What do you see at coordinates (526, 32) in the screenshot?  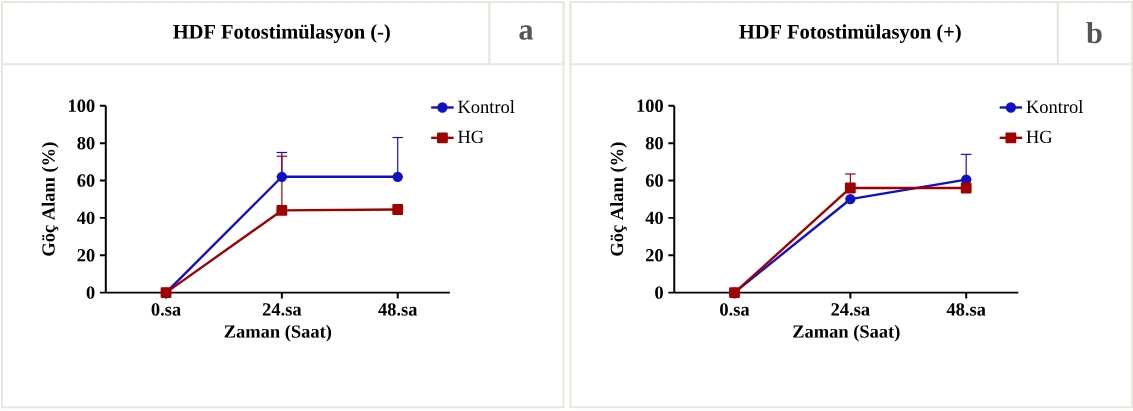 I see `text: a` at bounding box center [526, 32].